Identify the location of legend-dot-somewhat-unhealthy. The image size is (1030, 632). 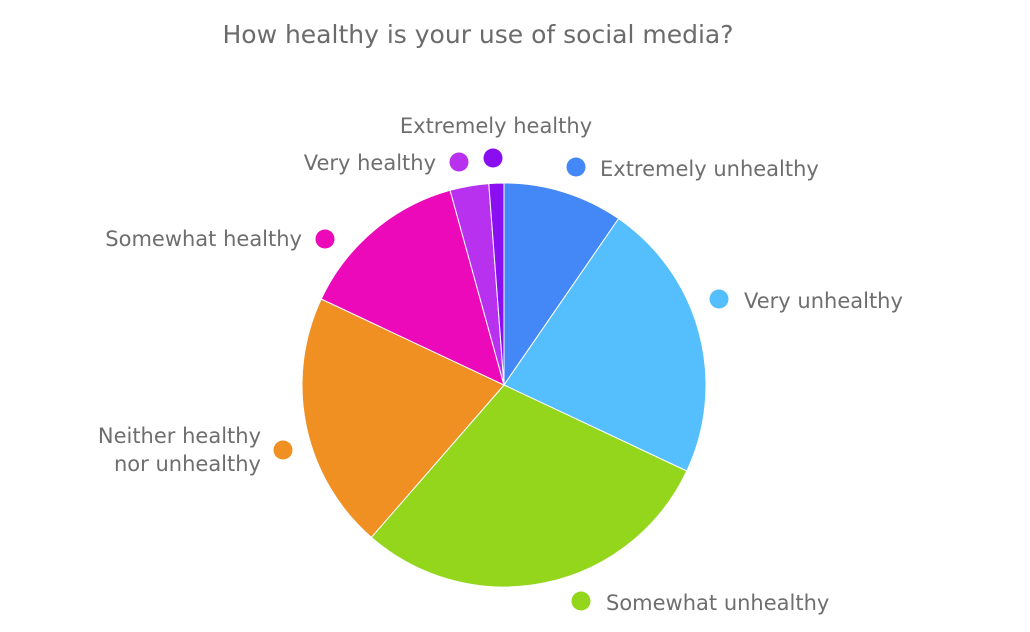
(581, 601).